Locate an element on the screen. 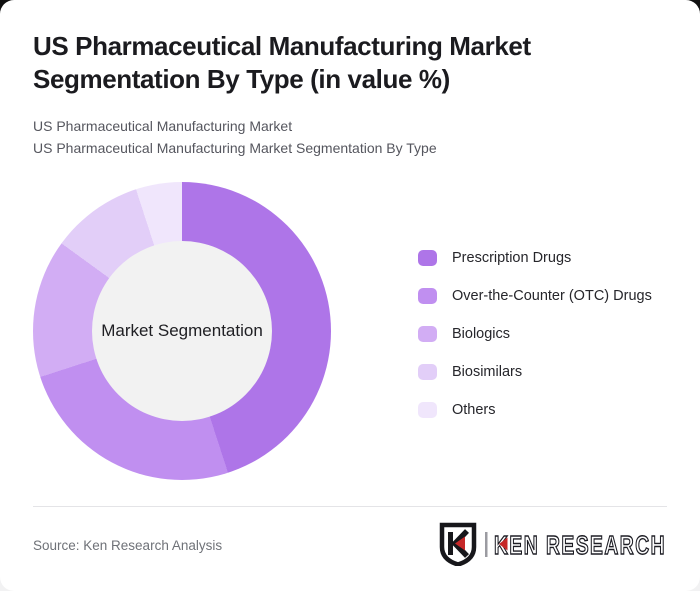  donut-center-label: Market Segmentation is located at coordinates (182, 330).